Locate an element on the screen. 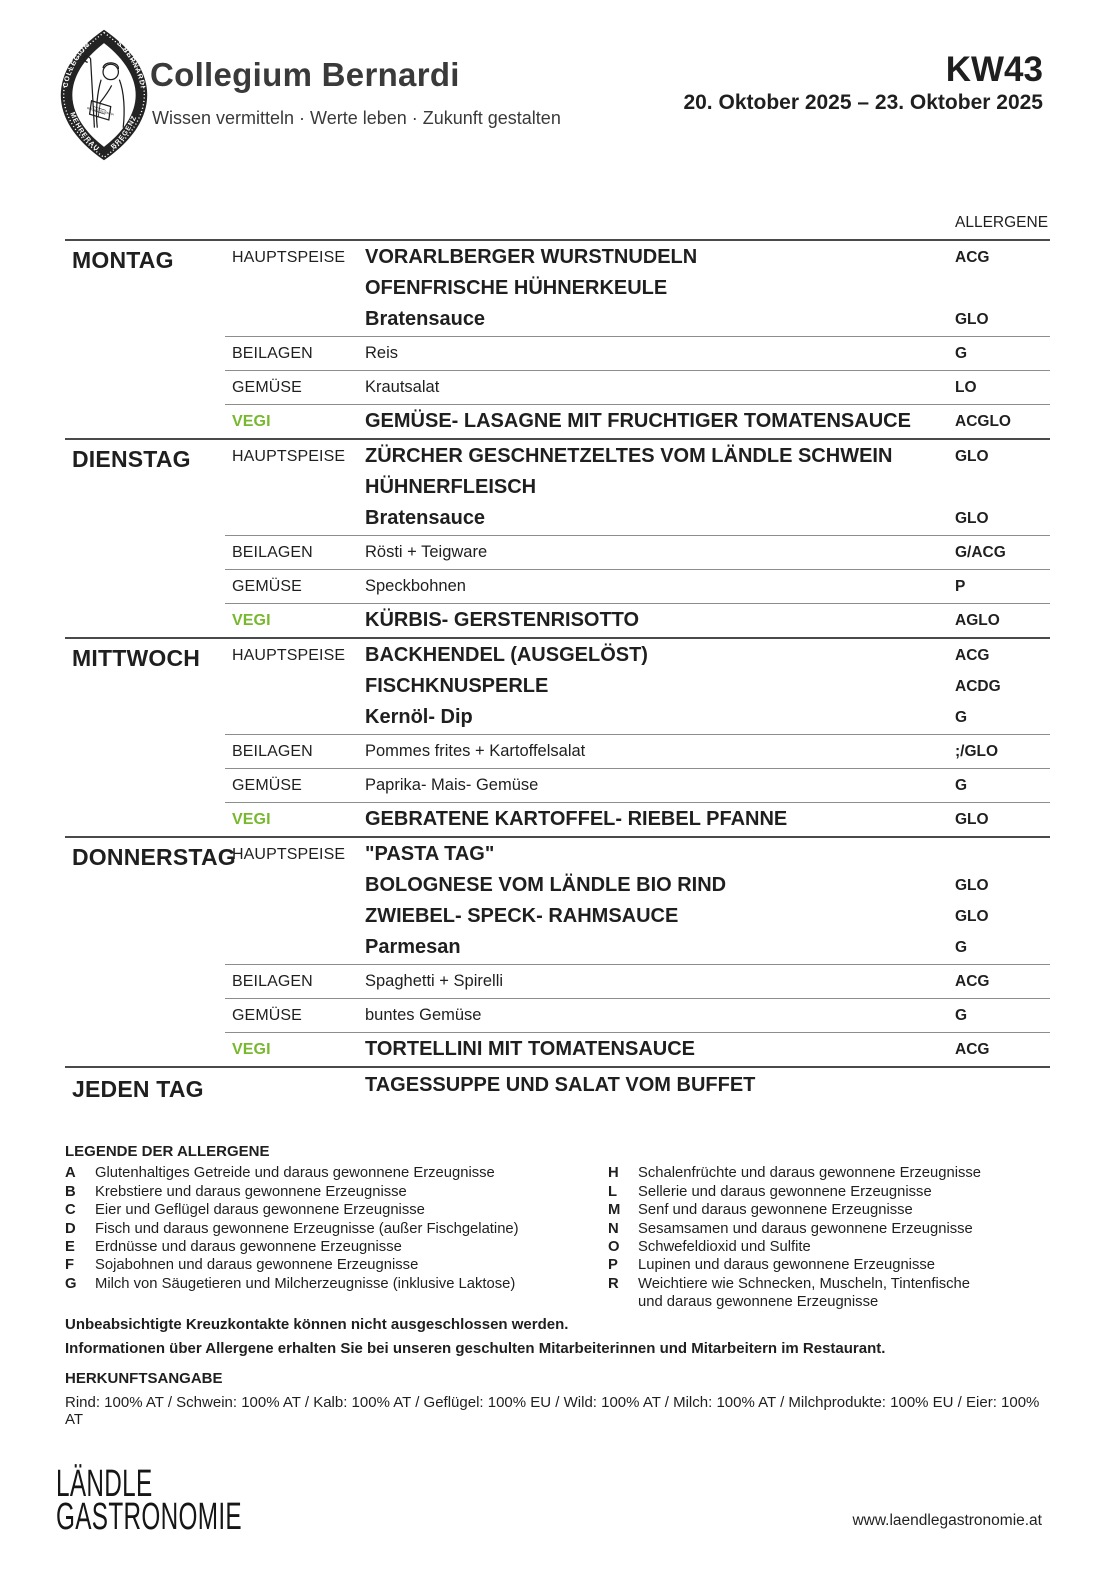 The height and width of the screenshot is (1570, 1110). legend-code: R is located at coordinates (613, 1283).